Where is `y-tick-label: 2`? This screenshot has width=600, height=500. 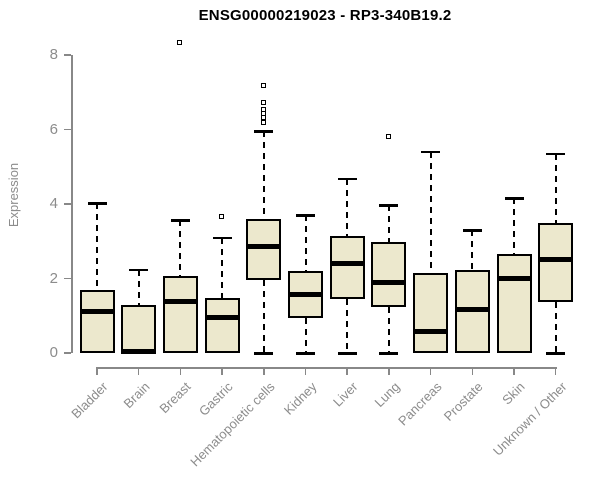
y-tick-label: 2 is located at coordinates (53, 278).